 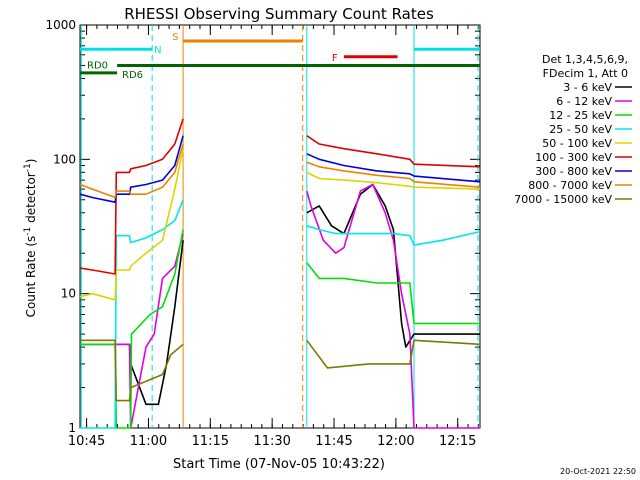 What do you see at coordinates (580, 115) in the screenshot?
I see `legend-label: 12 - 25 keV` at bounding box center [580, 115].